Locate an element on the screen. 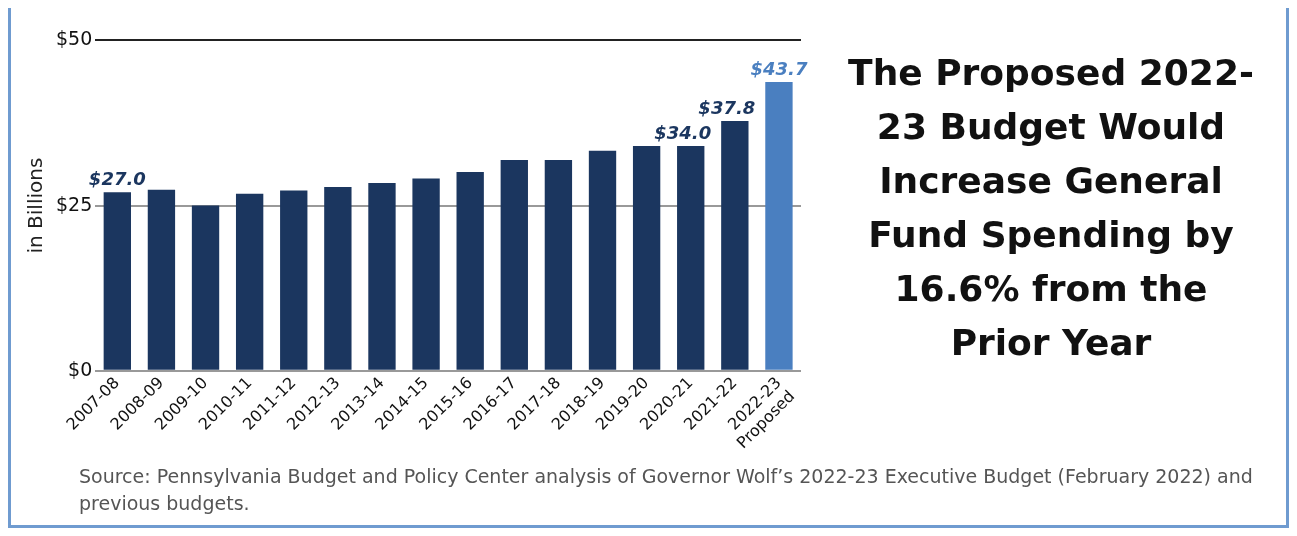 The width and height of the screenshot is (1297, 536). y-axis-title: in Billions is located at coordinates (35, 205).